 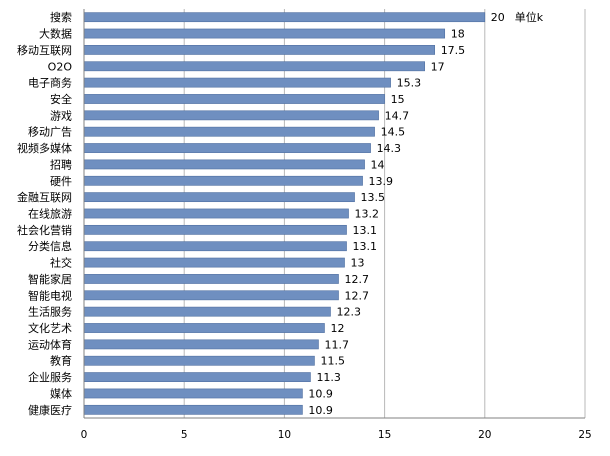 I want to click on value-label: 15.3, so click(x=409, y=83).